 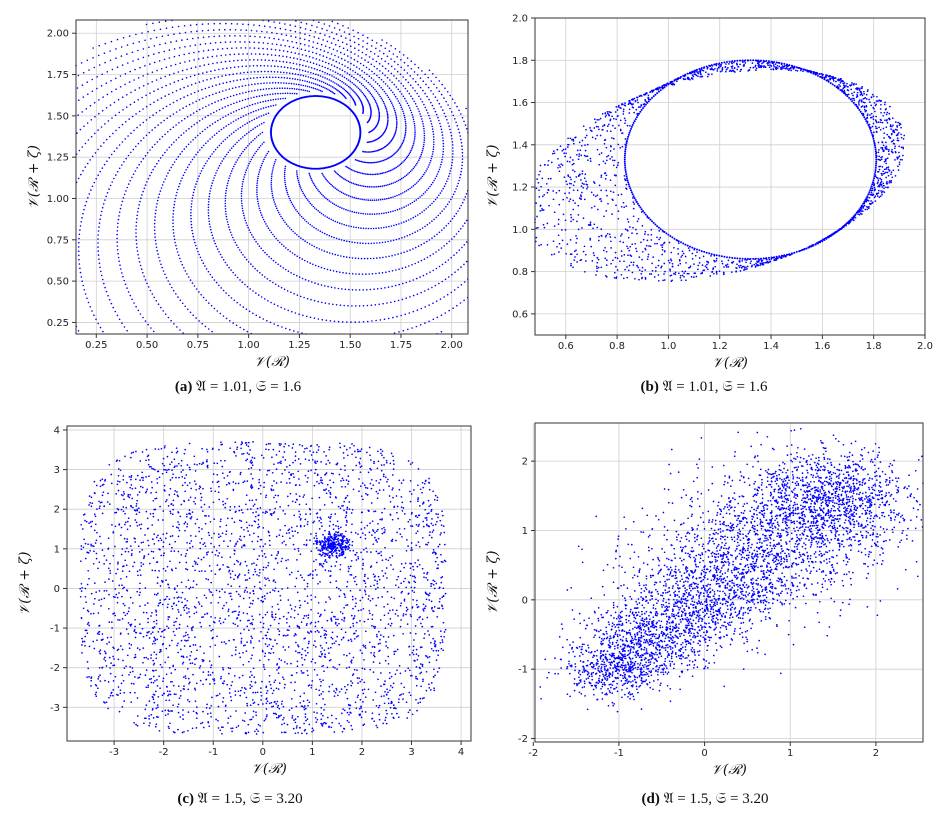 What do you see at coordinates (198, 345) in the screenshot?
I see `x-tick-label: 0.75` at bounding box center [198, 345].